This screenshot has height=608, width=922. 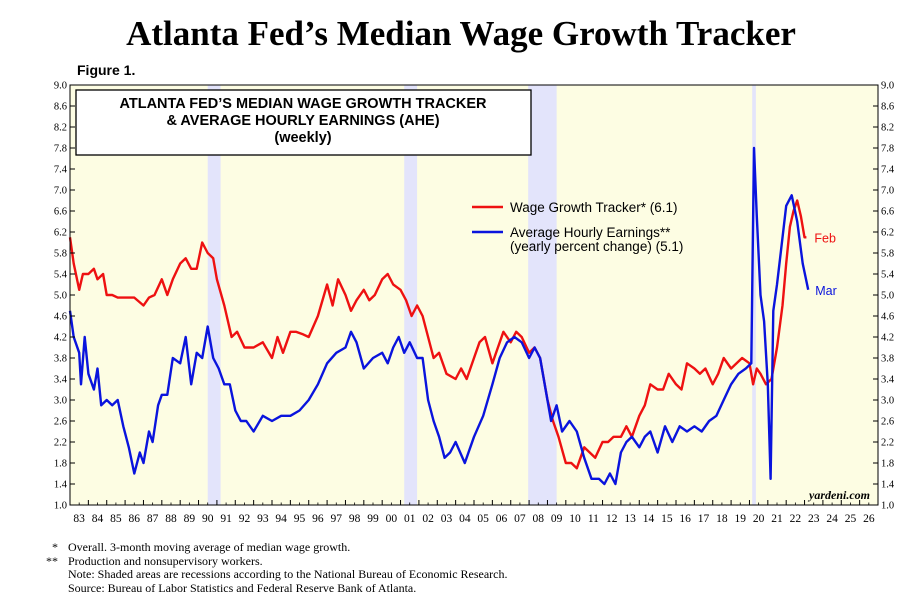 I want to click on y-tick-label-right: 3.8, so click(x=887, y=359).